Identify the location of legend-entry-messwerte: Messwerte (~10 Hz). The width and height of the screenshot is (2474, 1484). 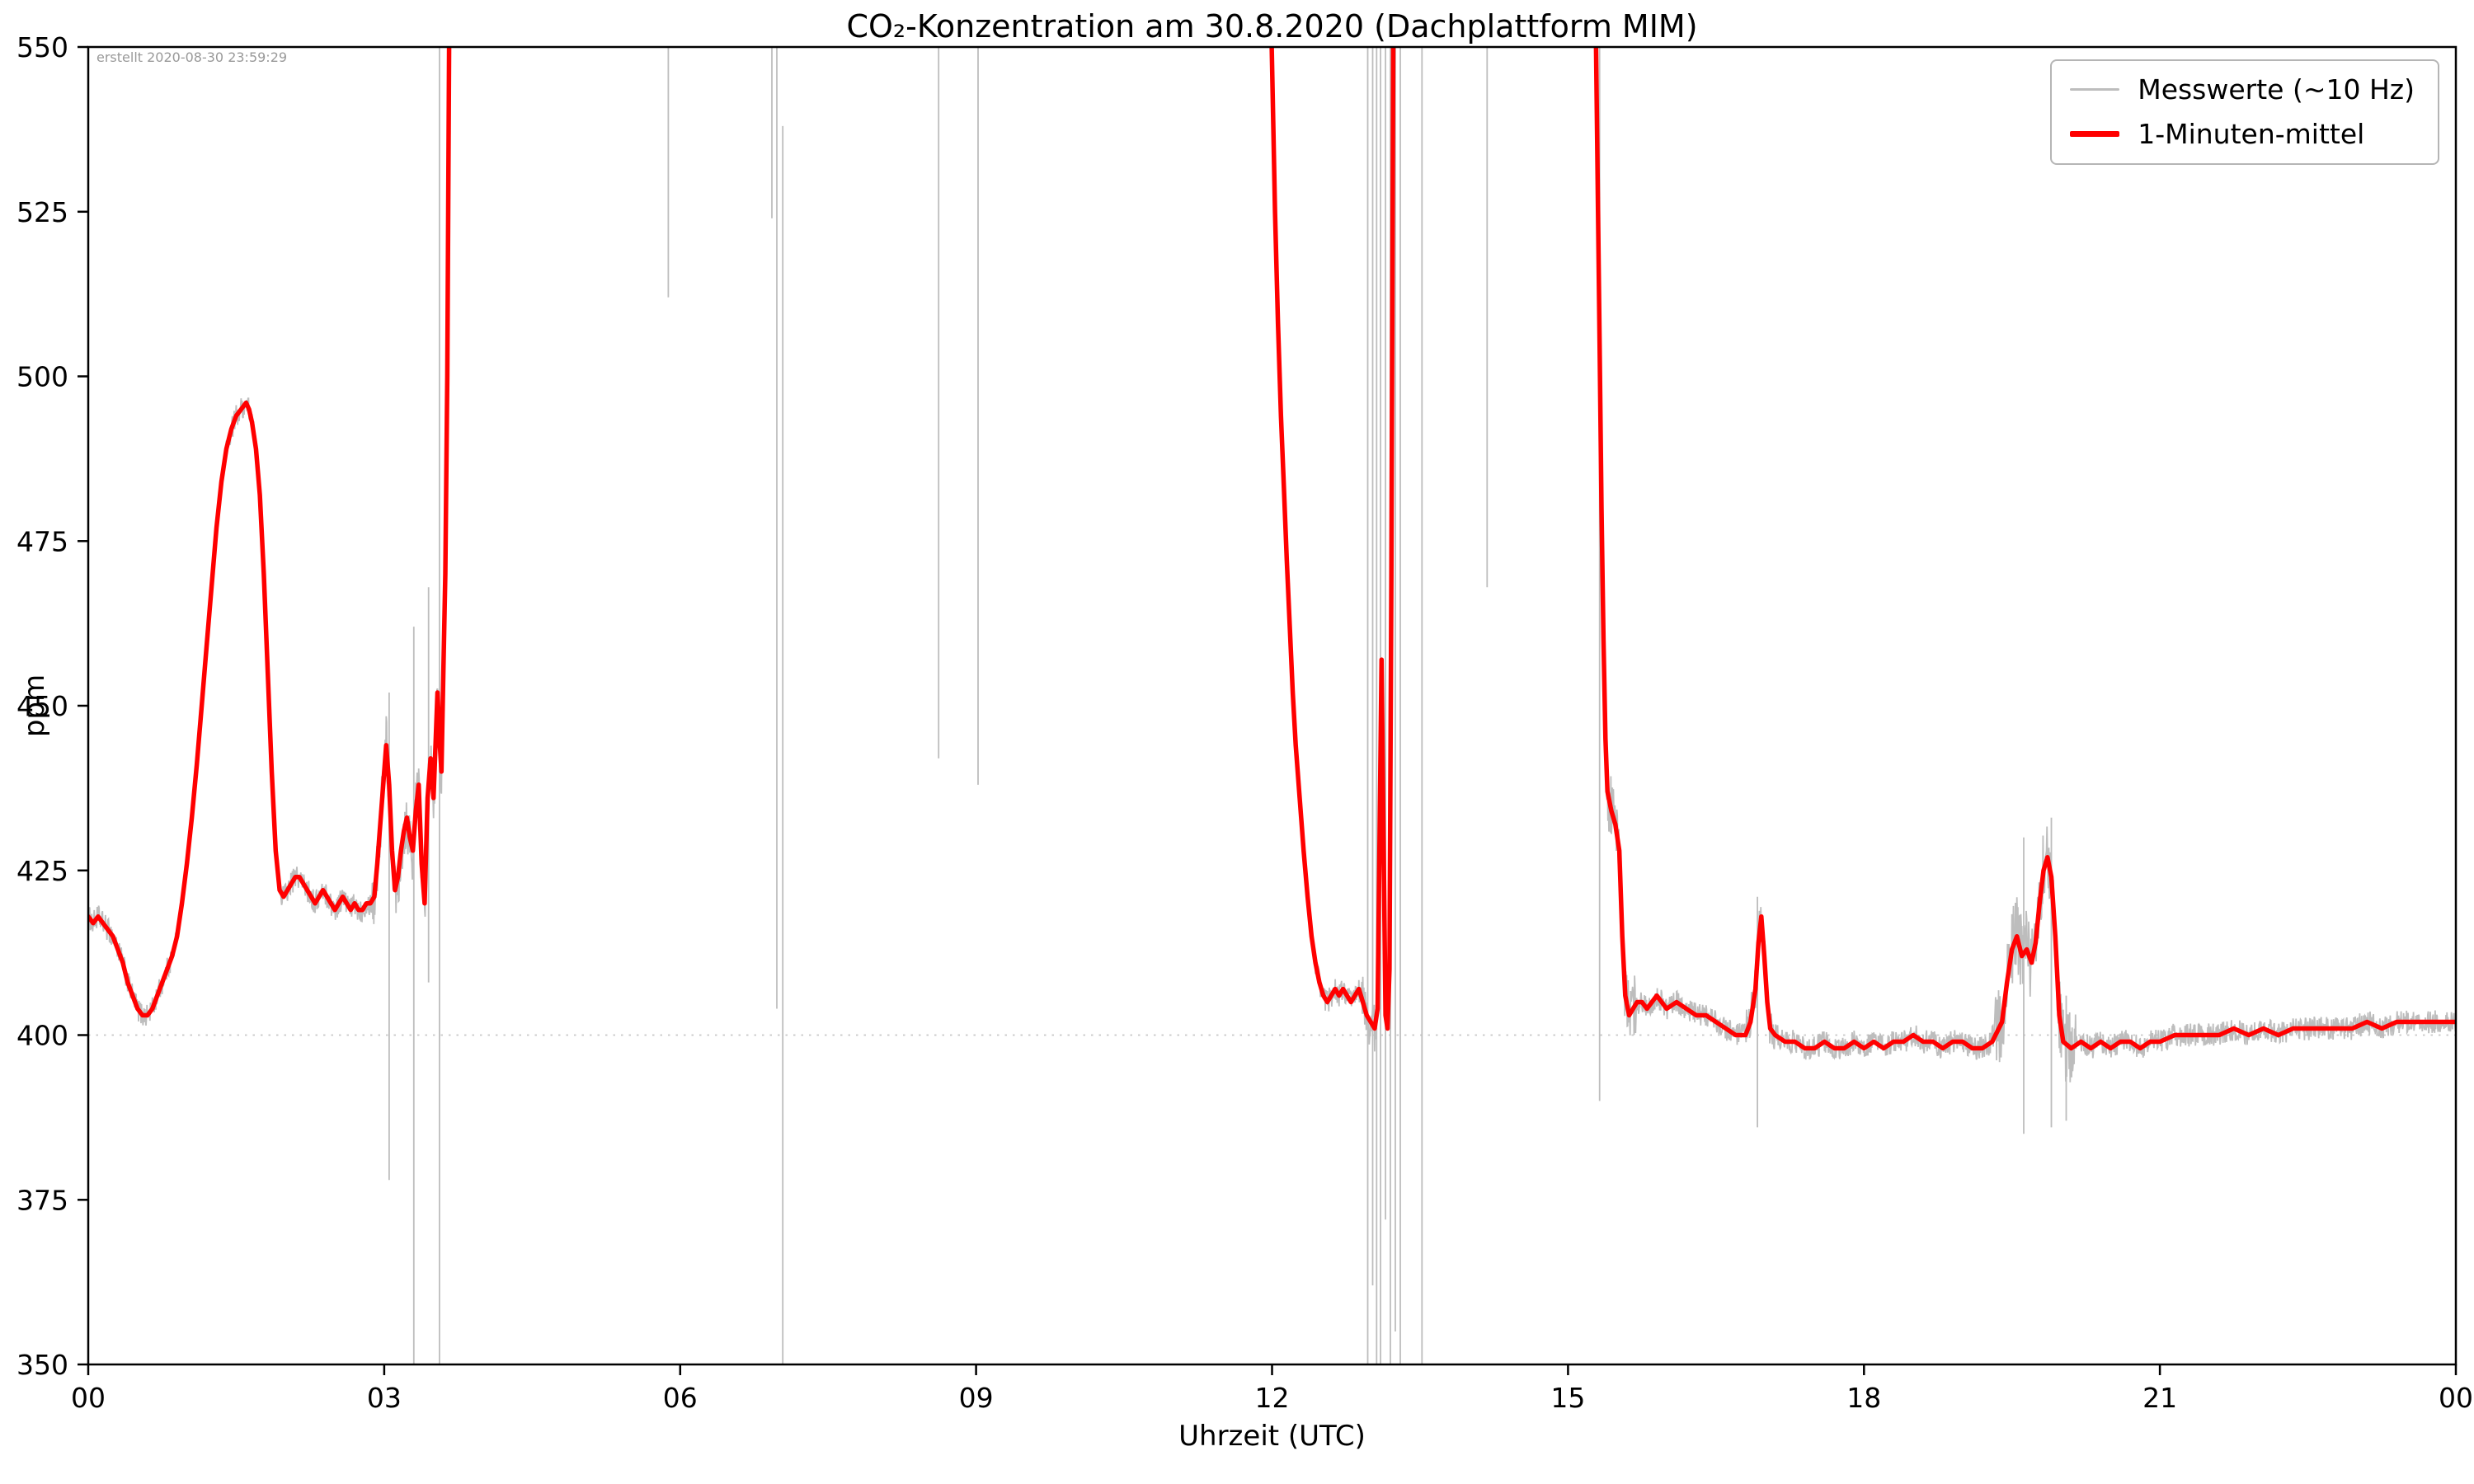
(2242, 90).